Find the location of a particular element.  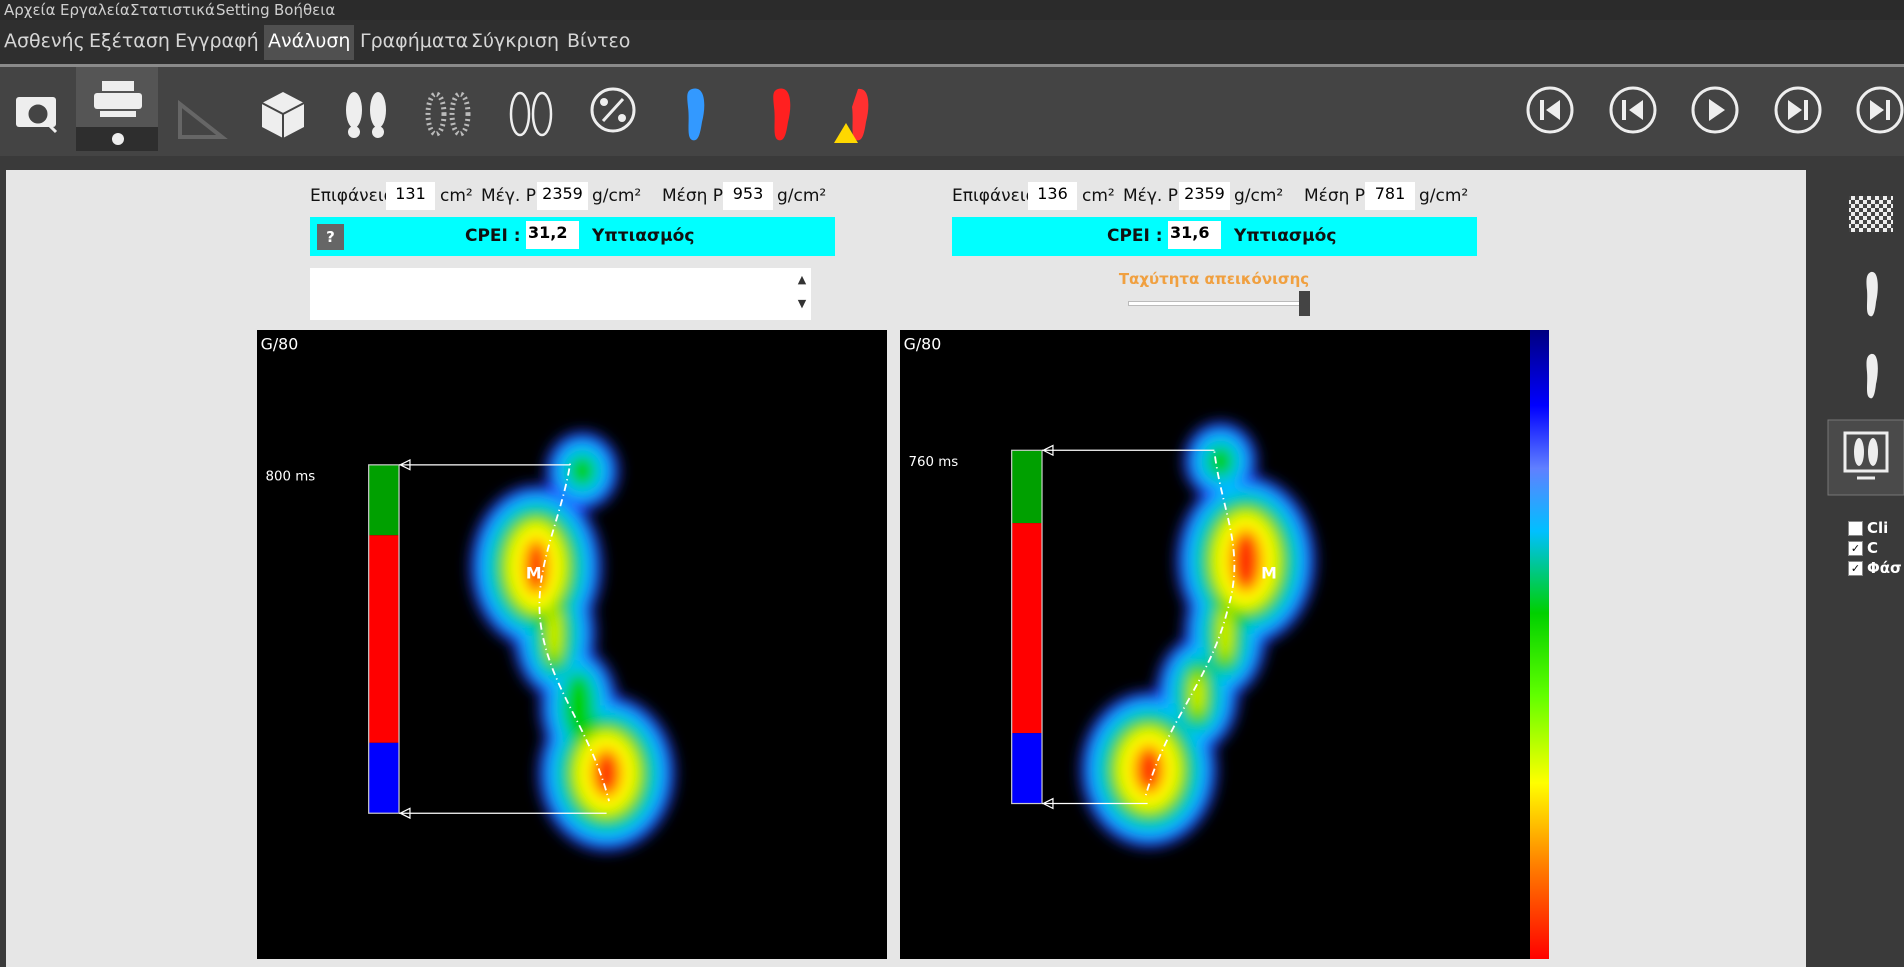

speed-label: Ταχύτητα απεικόνισης is located at coordinates (1214, 279).